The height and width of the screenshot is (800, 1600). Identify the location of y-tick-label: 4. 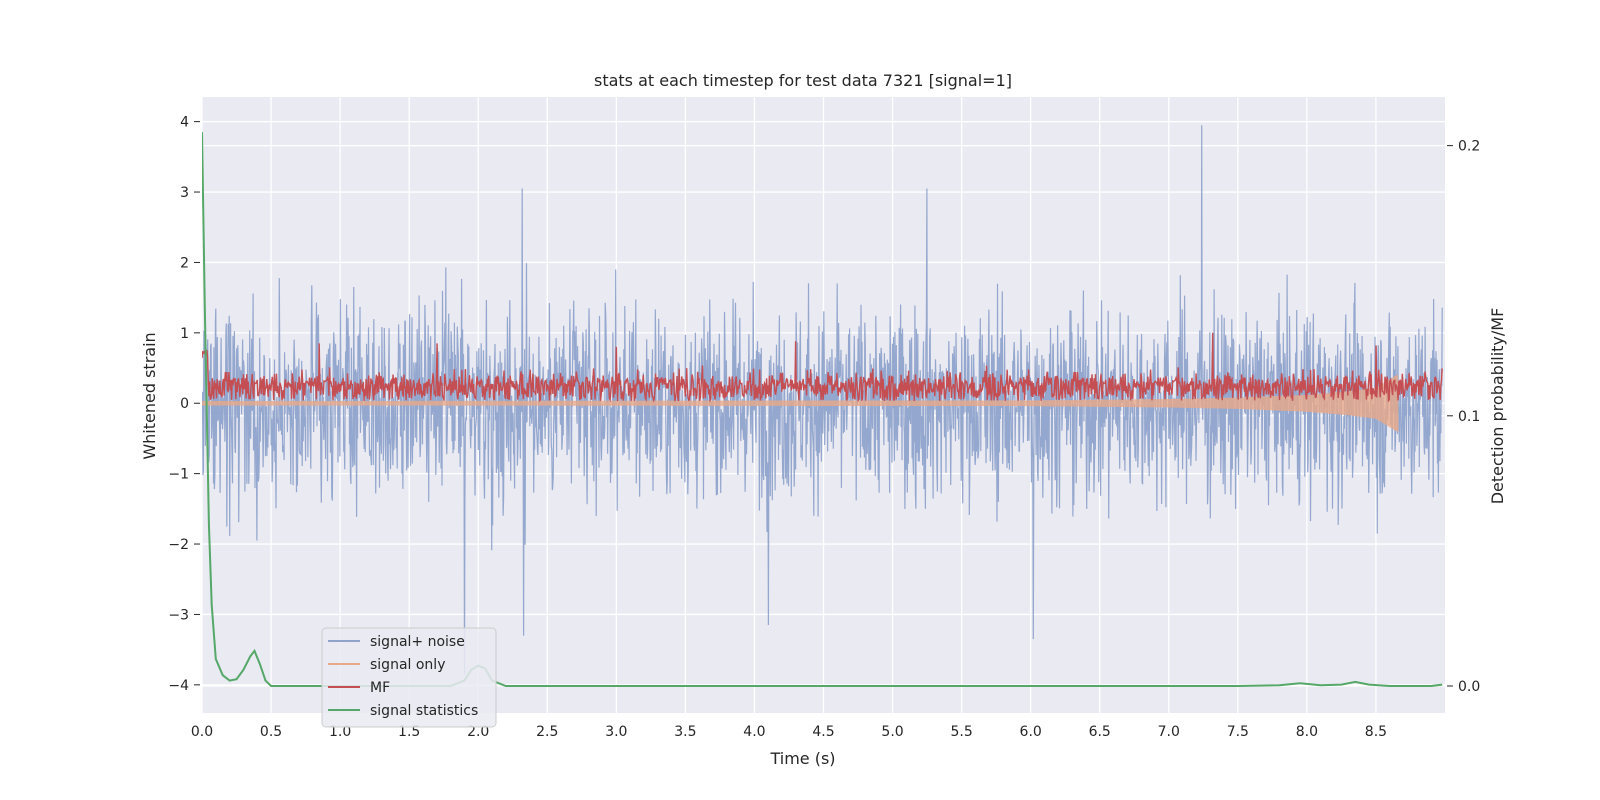
(184, 123).